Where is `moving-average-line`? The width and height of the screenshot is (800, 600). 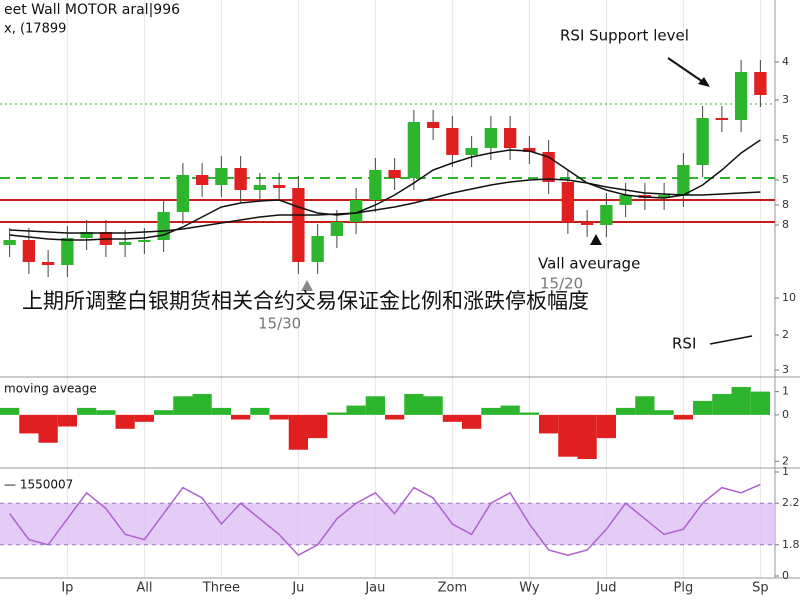
moving-average-line is located at coordinates (385, 206).